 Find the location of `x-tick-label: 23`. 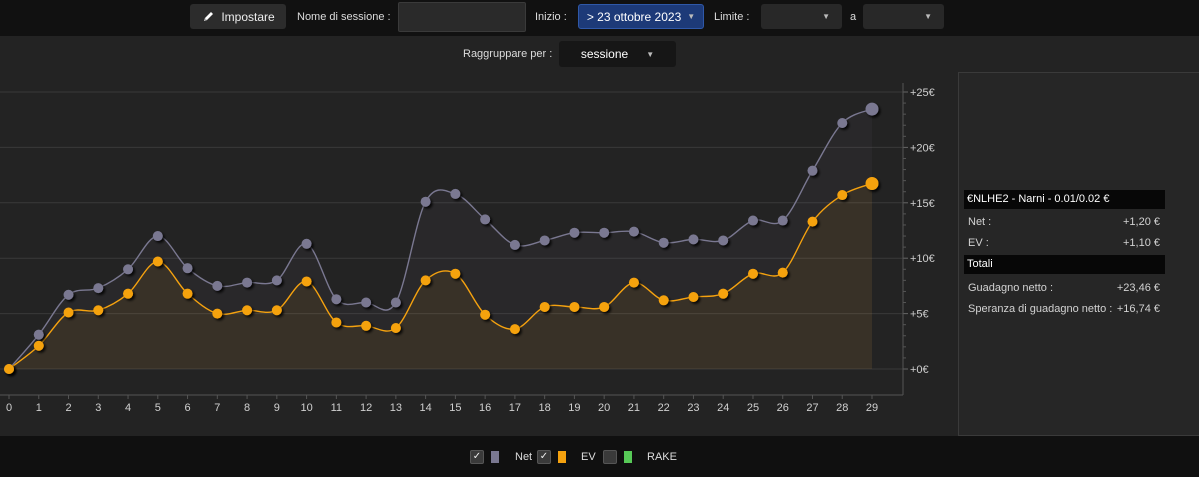

x-tick-label: 23 is located at coordinates (693, 408).